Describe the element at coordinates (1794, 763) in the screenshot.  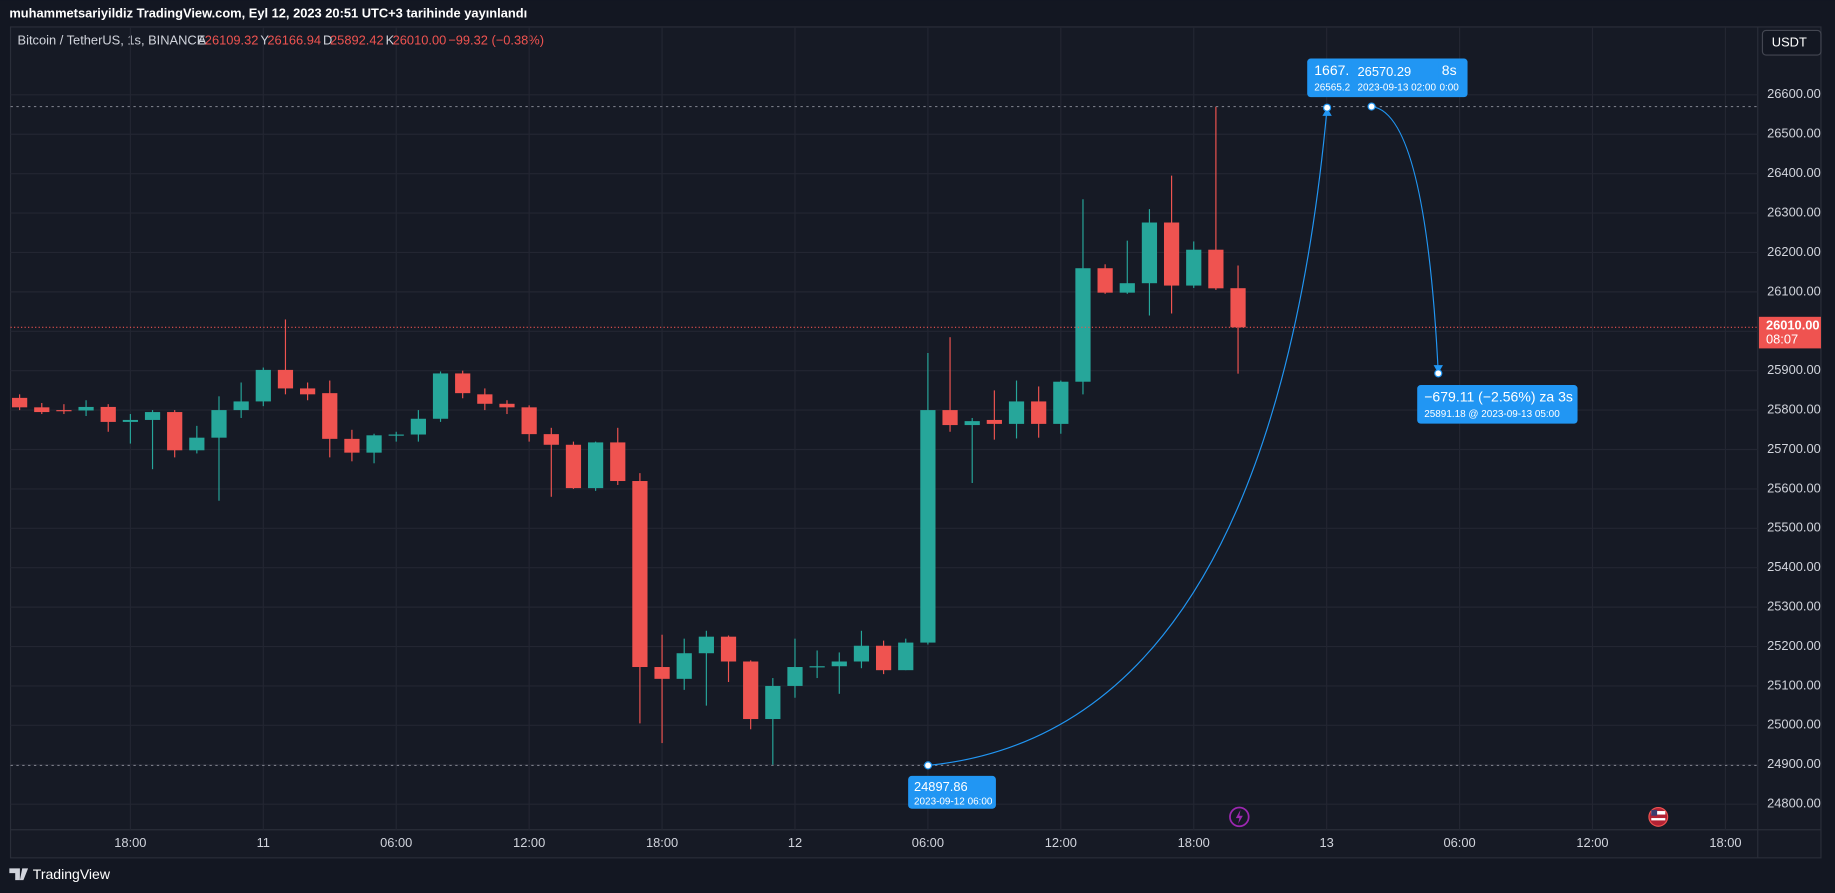
I see `y-tick-label: 24900.00` at that location.